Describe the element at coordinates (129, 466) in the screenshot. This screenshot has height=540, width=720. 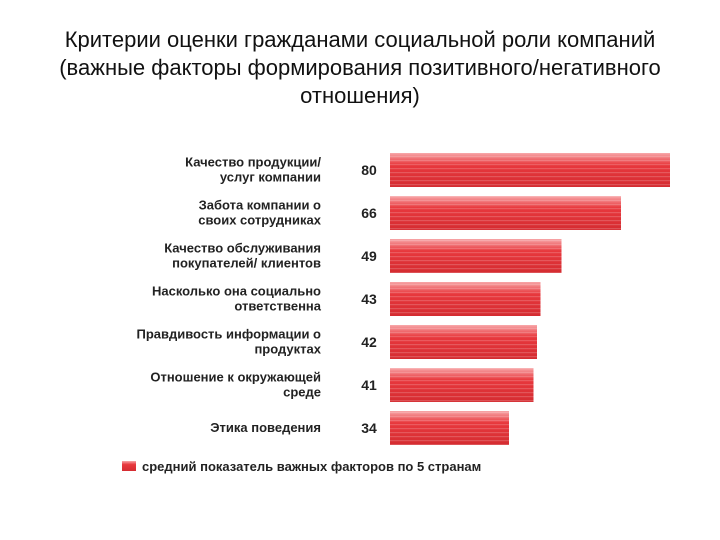
I see `legend-swatch` at that location.